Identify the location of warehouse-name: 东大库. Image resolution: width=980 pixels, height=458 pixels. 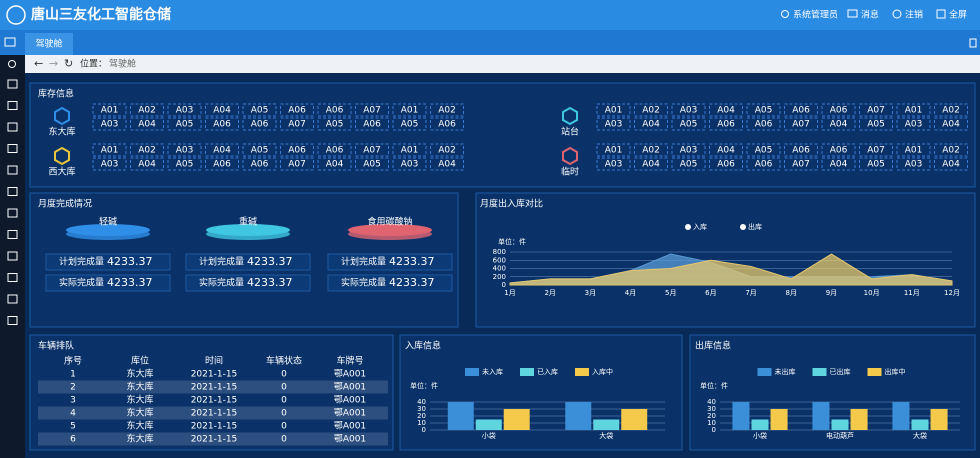
(61, 132).